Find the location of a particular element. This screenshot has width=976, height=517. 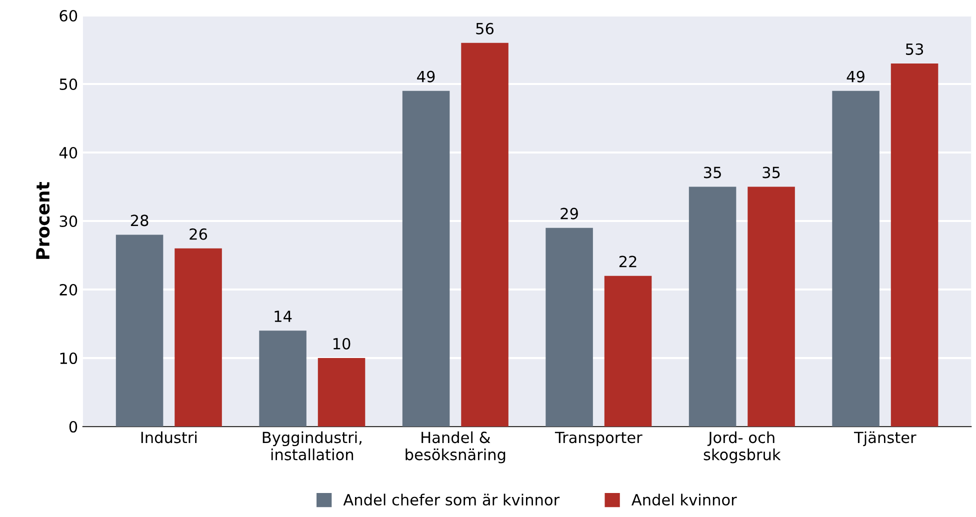

x-tick-label: Transporter is located at coordinates (598, 439).